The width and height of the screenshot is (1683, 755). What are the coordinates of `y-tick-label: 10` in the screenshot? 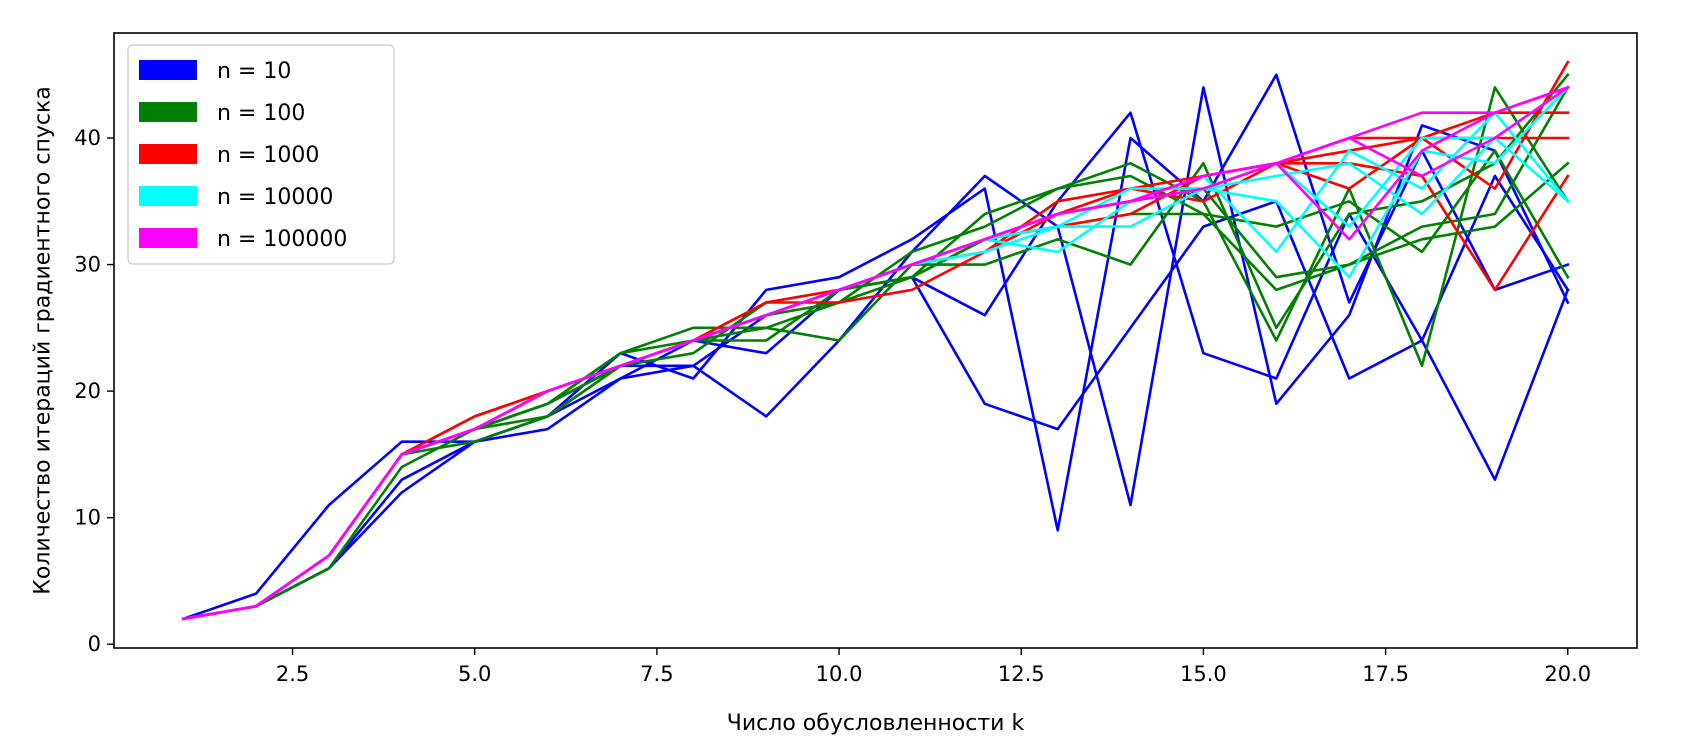 It's located at (87, 518).